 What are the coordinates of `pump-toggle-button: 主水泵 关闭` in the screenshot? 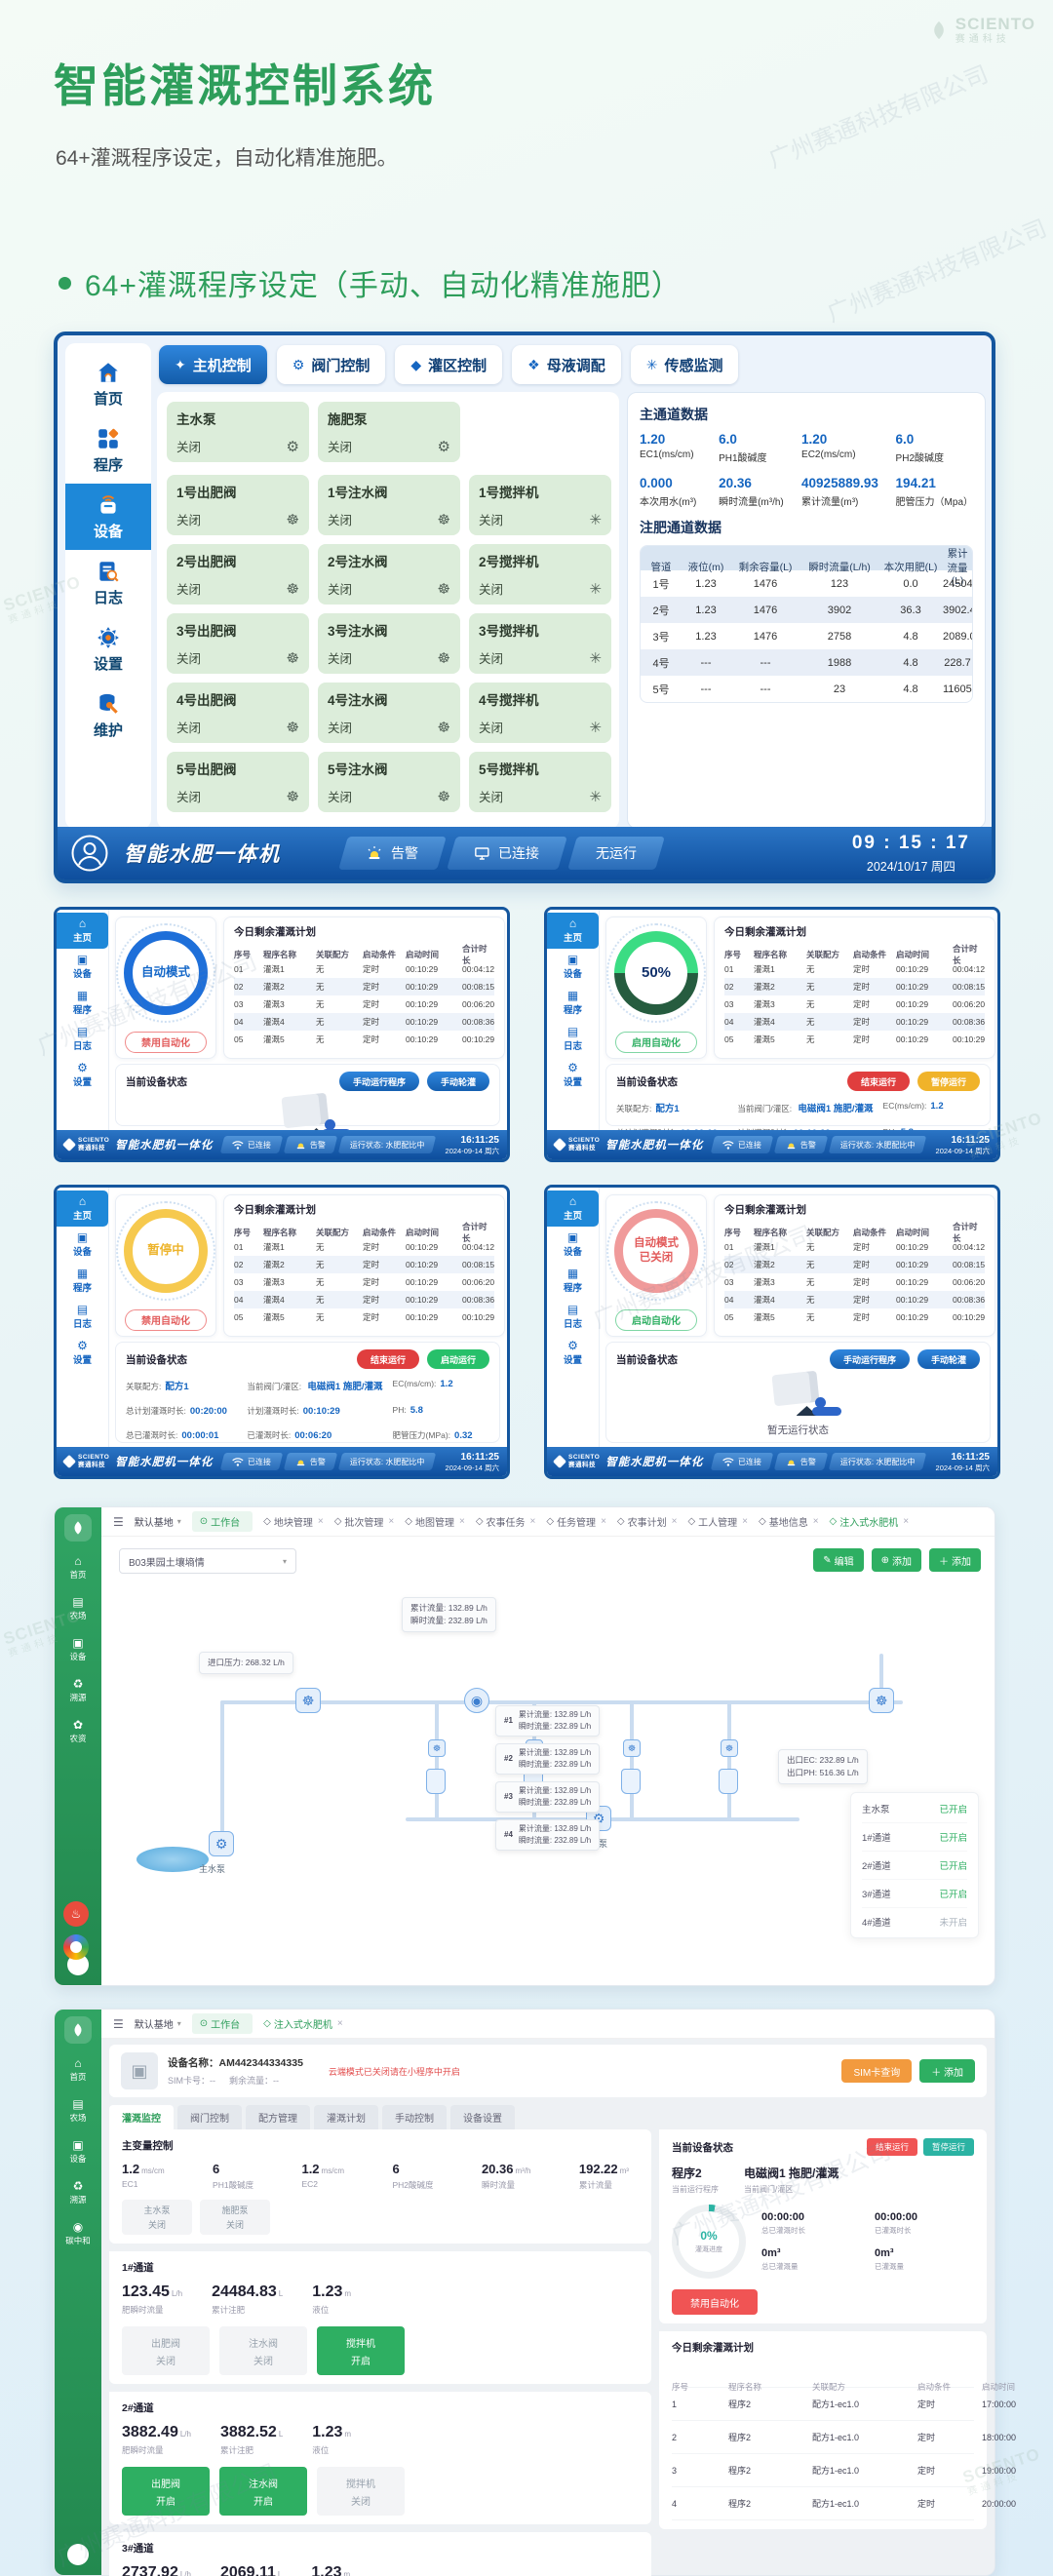 It's located at (157, 2217).